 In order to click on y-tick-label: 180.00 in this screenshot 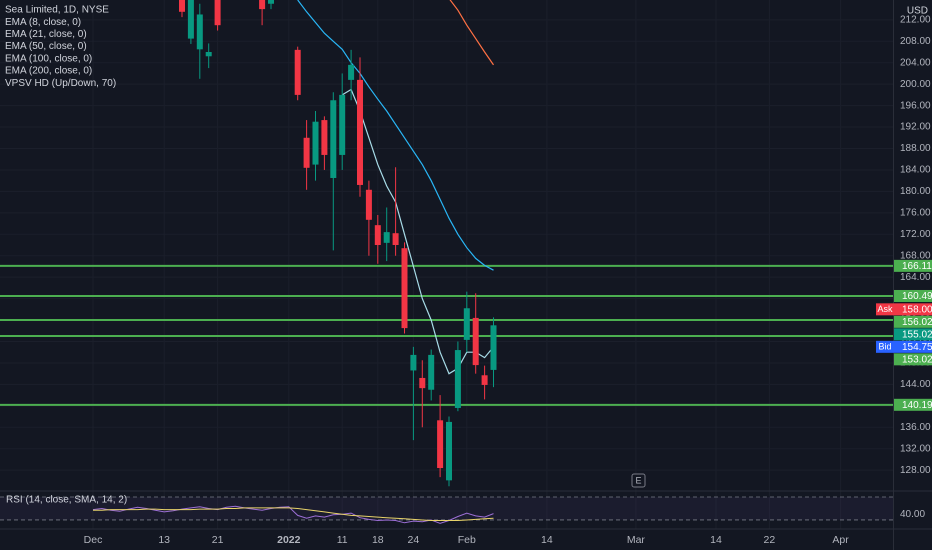, I will do `click(915, 191)`.